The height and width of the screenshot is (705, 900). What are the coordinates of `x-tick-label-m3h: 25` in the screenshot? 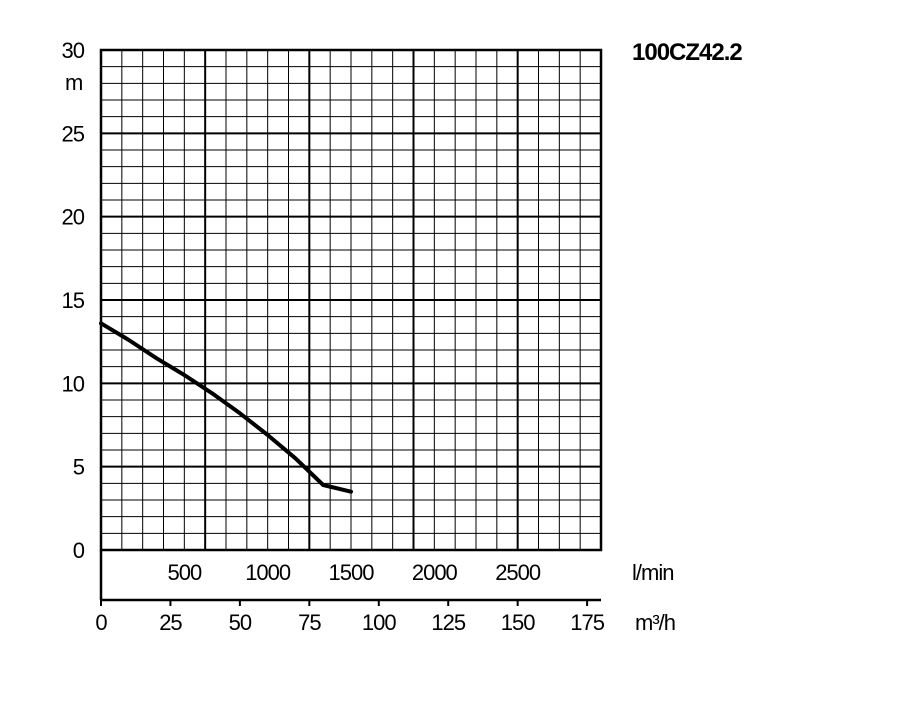 It's located at (170, 622).